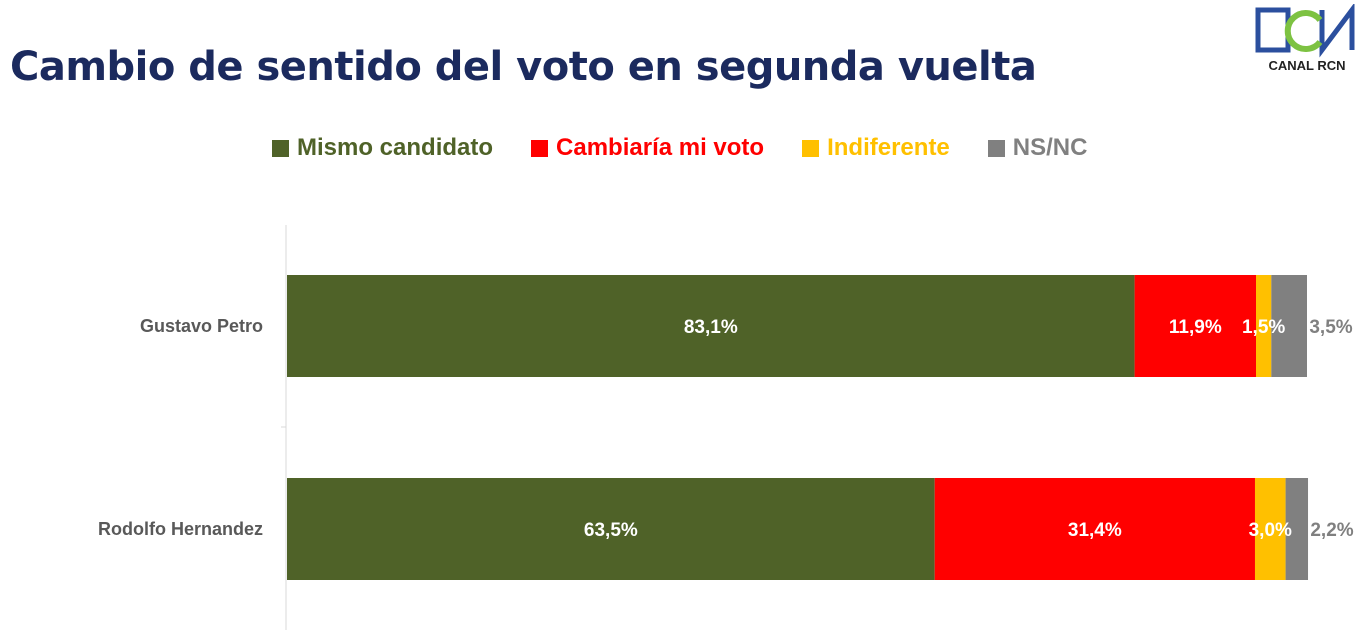  I want to click on data-label: 11,9%, so click(1195, 327).